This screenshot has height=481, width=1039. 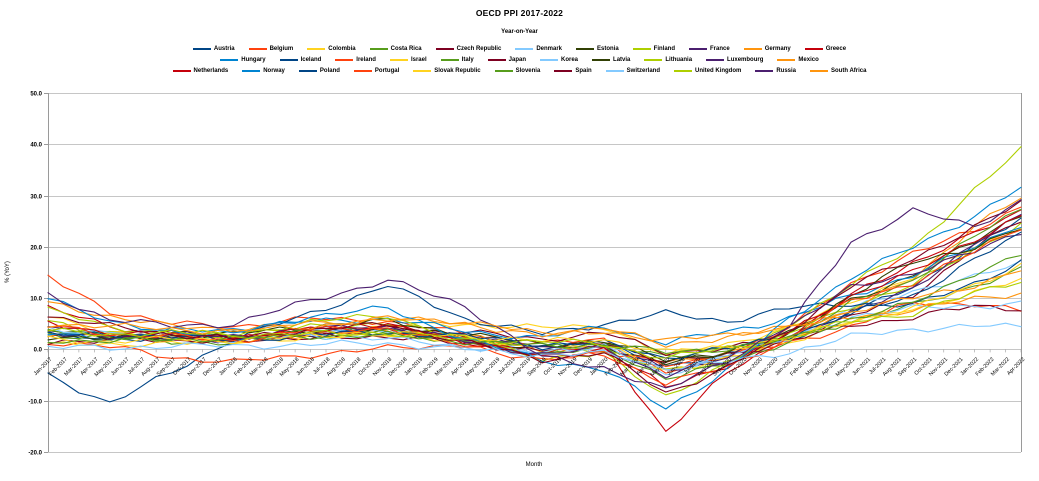 What do you see at coordinates (457, 70) in the screenshot?
I see `legend-label: Slovak Republic` at bounding box center [457, 70].